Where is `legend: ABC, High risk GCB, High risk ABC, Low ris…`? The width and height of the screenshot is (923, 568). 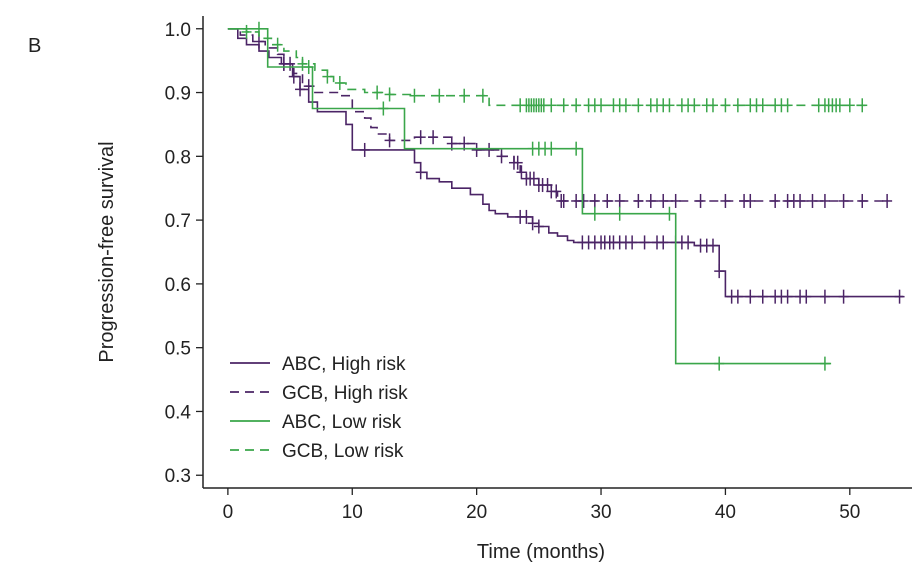
legend: ABC, High risk GCB, High risk ABC, Low ris… is located at coordinates (319, 408).